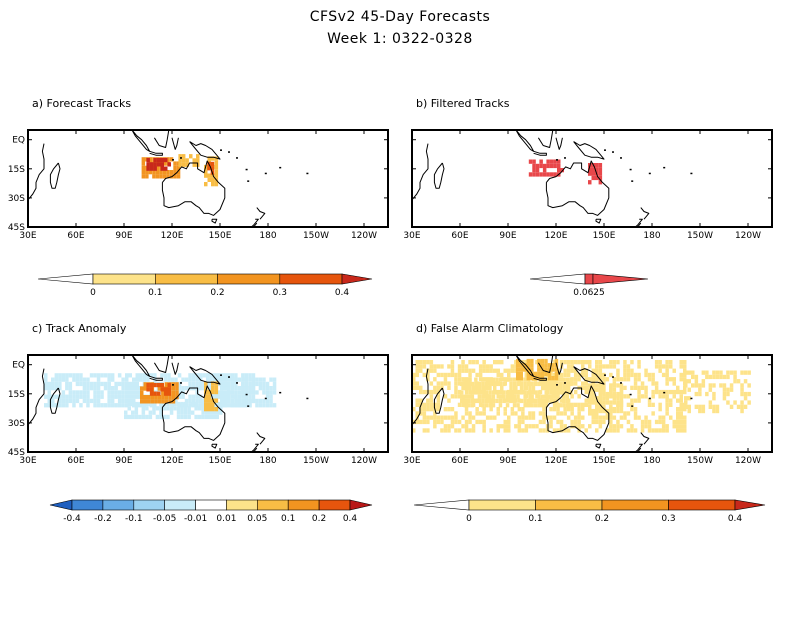  I want to click on coastline, so click(645, 213).